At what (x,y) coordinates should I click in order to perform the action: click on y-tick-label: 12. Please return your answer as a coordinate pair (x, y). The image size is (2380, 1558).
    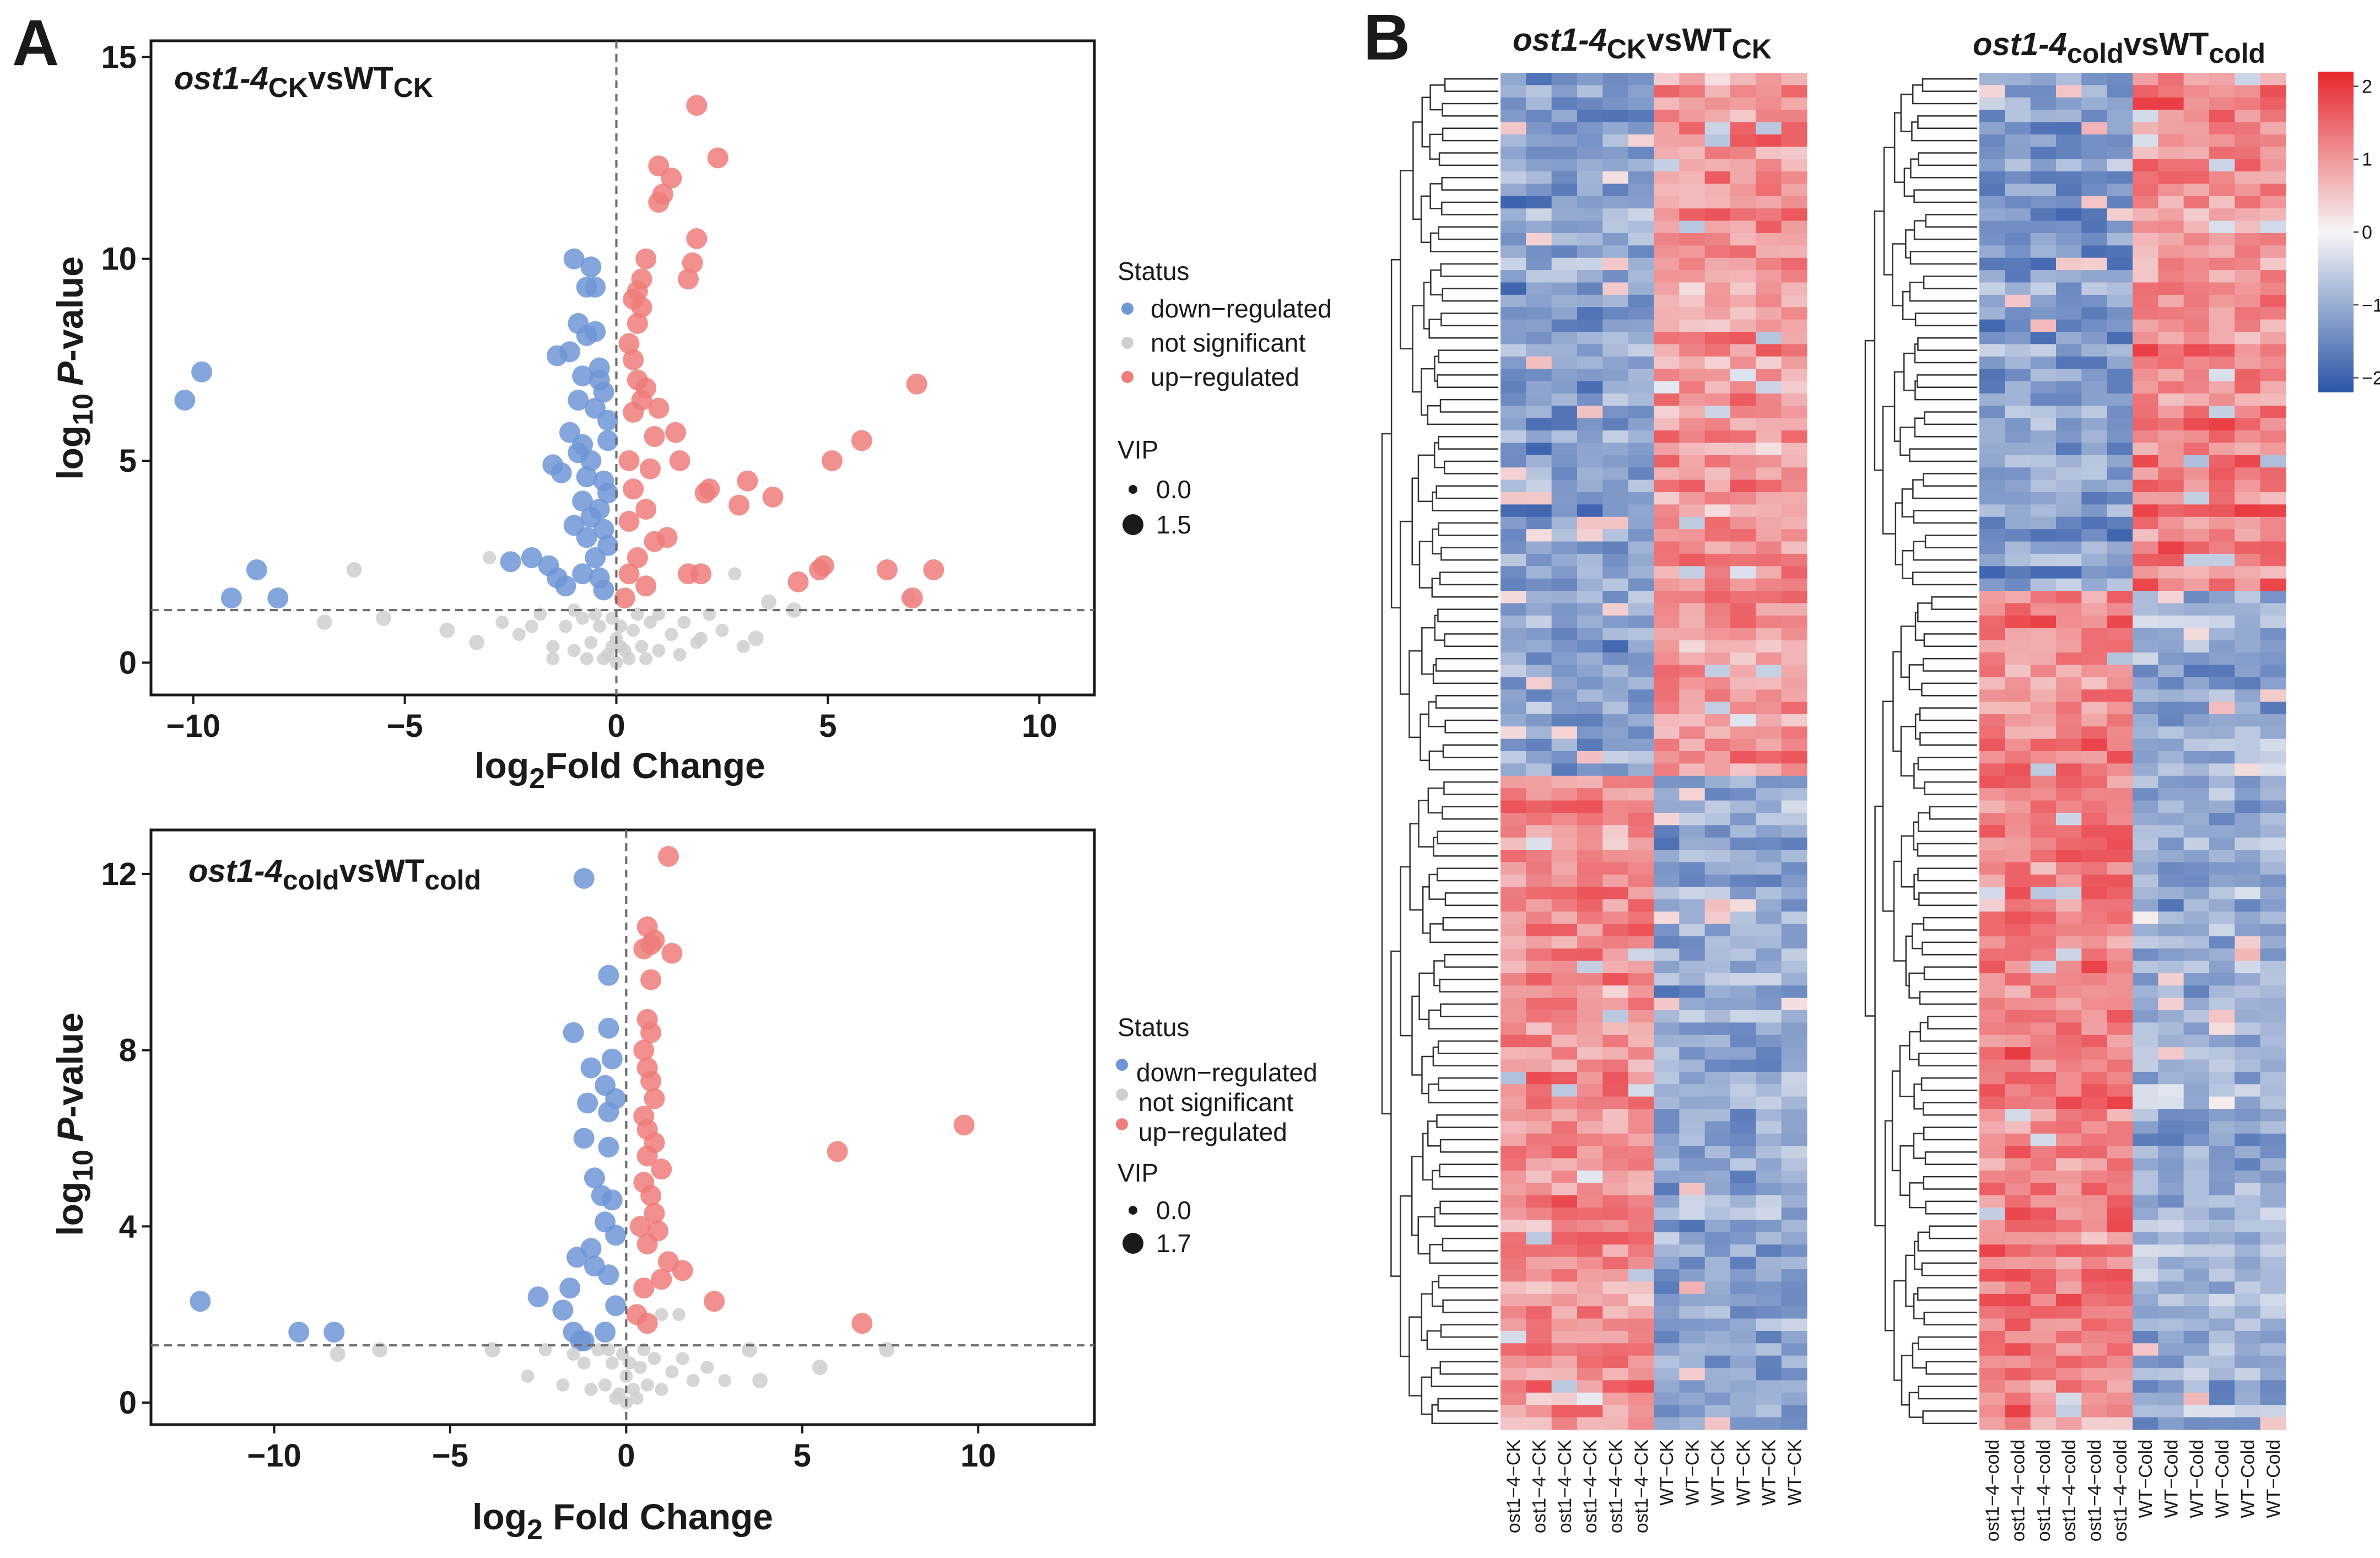
    Looking at the image, I should click on (119, 874).